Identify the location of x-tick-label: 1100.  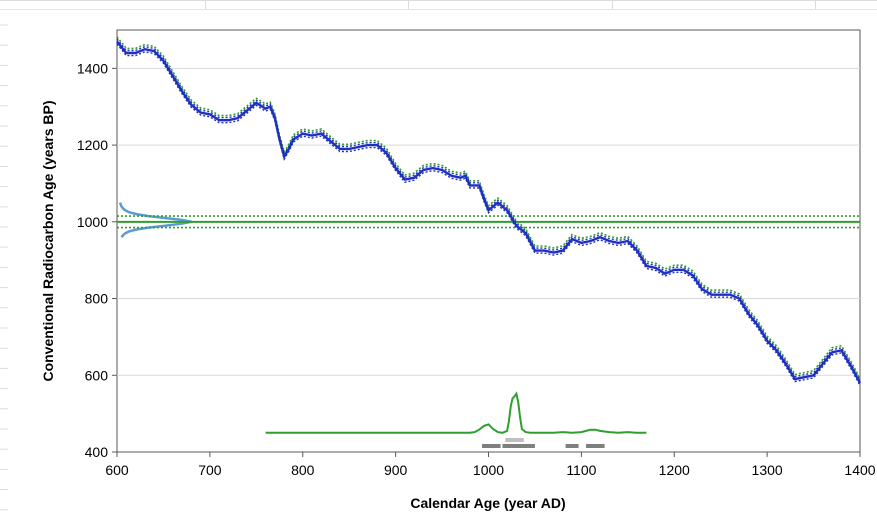
(581, 470).